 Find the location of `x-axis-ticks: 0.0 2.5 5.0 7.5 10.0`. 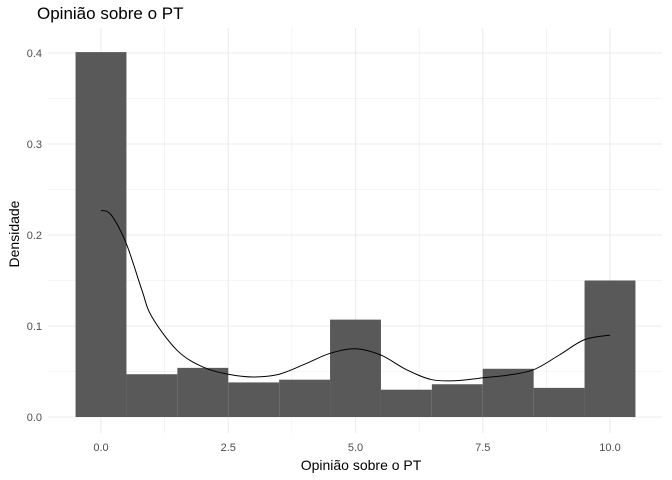

x-axis-ticks: 0.0 2.5 5.0 7.5 10.0 is located at coordinates (356, 448).